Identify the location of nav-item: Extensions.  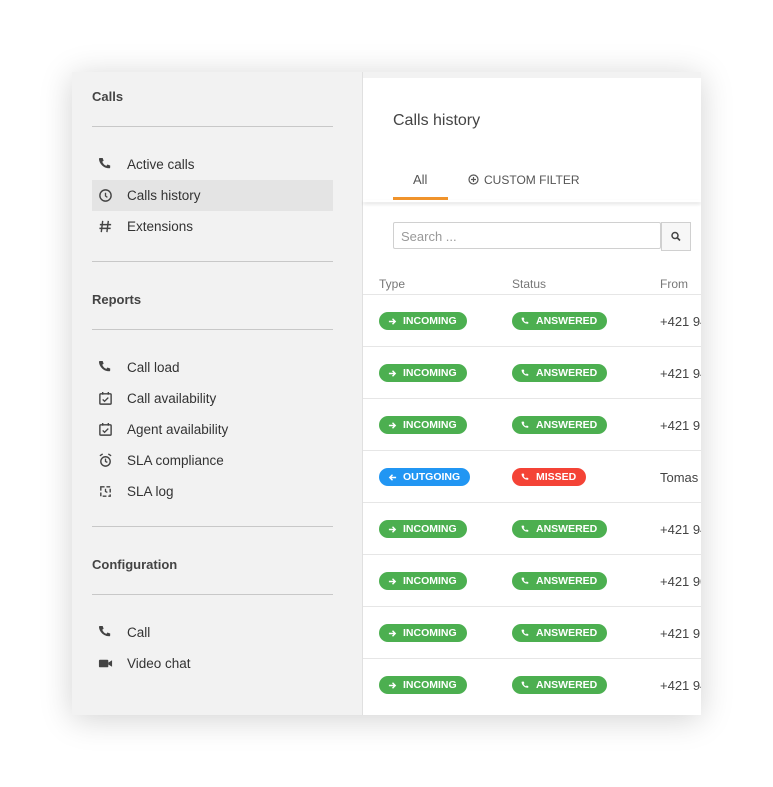
(212, 226).